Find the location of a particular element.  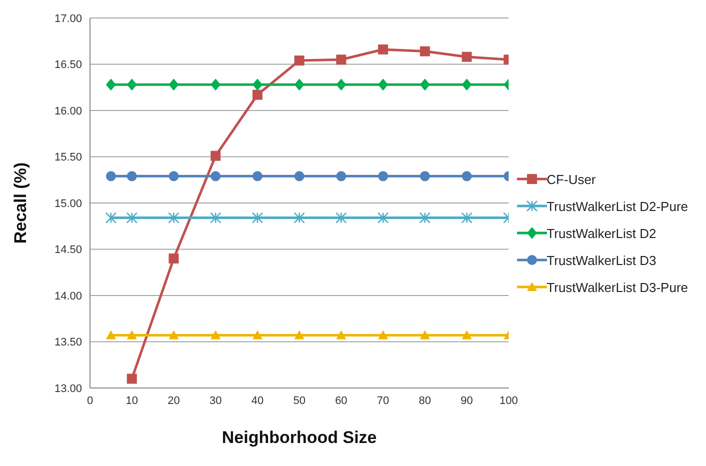

x-tick-label: 70 is located at coordinates (383, 400).